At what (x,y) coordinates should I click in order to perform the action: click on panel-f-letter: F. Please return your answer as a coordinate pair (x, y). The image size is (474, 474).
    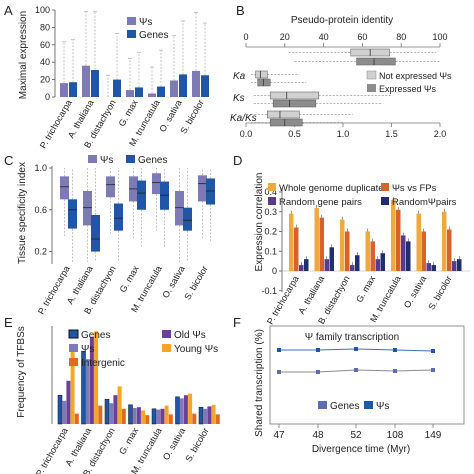
    Looking at the image, I should click on (237, 322).